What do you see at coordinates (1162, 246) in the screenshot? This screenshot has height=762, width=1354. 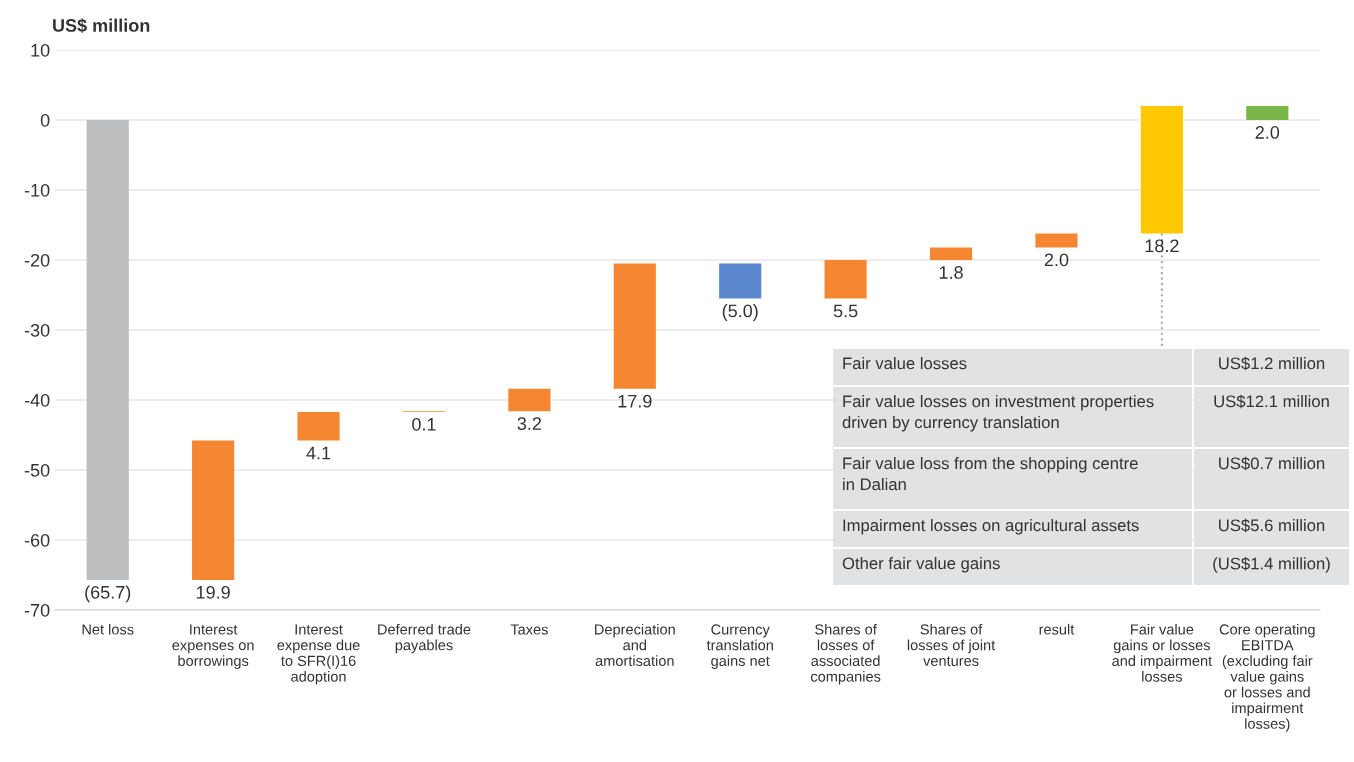 I see `data-label: 18.2` at bounding box center [1162, 246].